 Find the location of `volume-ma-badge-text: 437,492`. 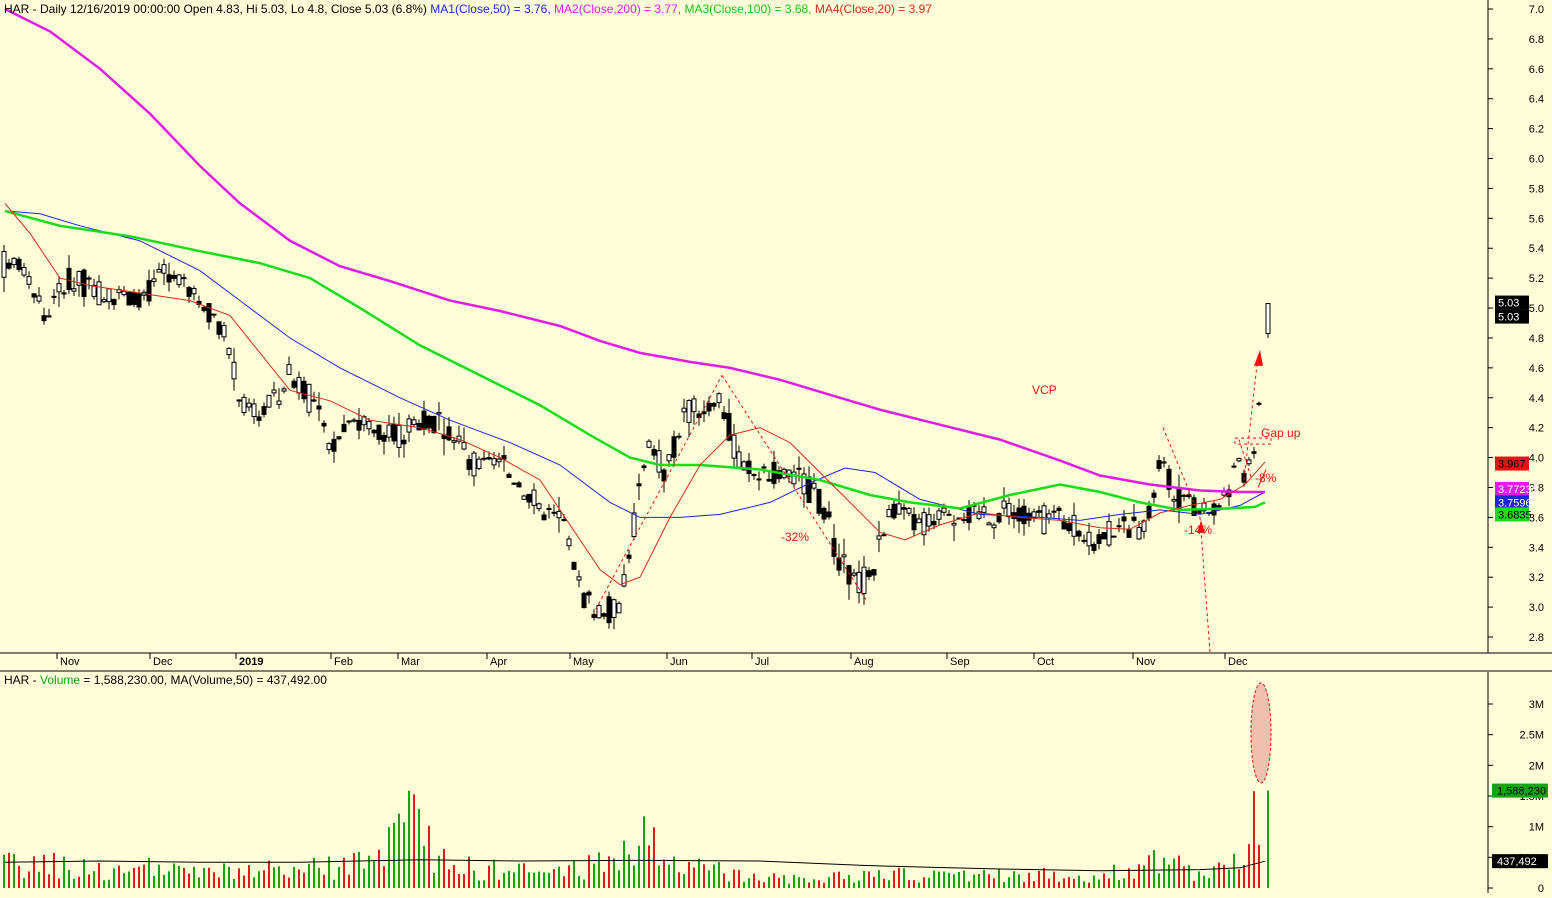

volume-ma-badge-text: 437,492 is located at coordinates (1517, 862).